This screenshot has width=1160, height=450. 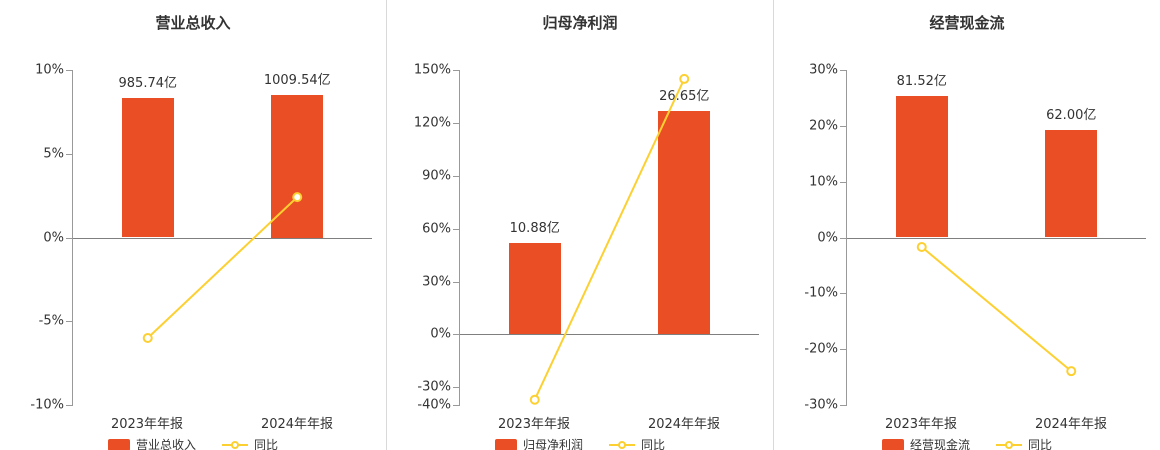 I want to click on y-axis-tick-label: 5%, so click(x=53, y=154).